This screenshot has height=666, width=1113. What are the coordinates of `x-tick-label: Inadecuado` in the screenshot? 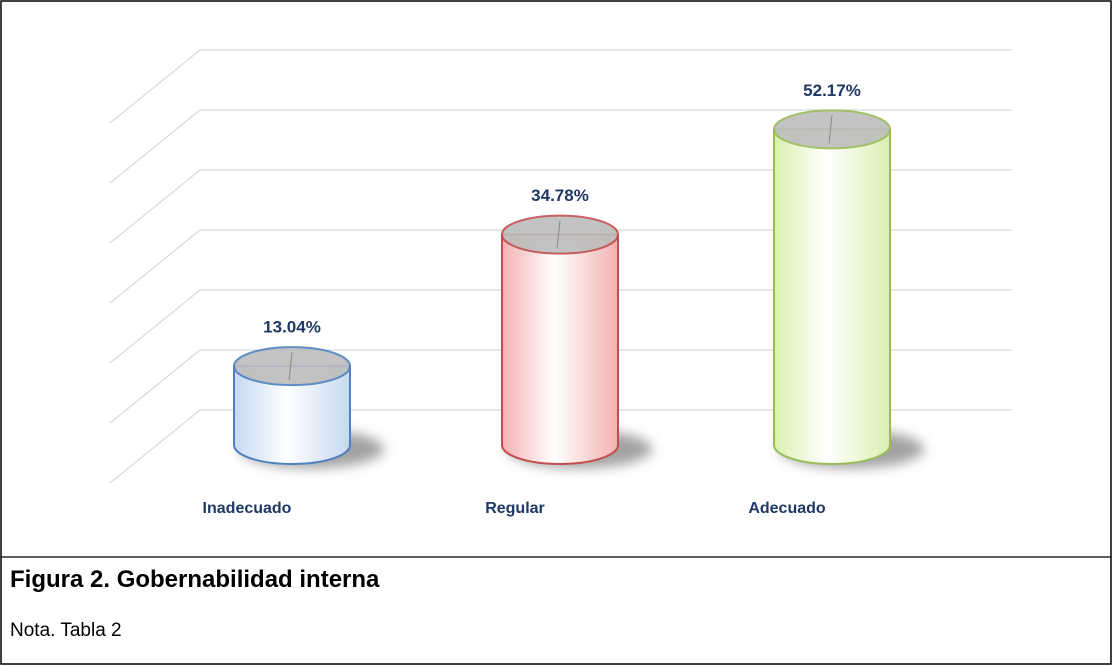 It's located at (247, 508).